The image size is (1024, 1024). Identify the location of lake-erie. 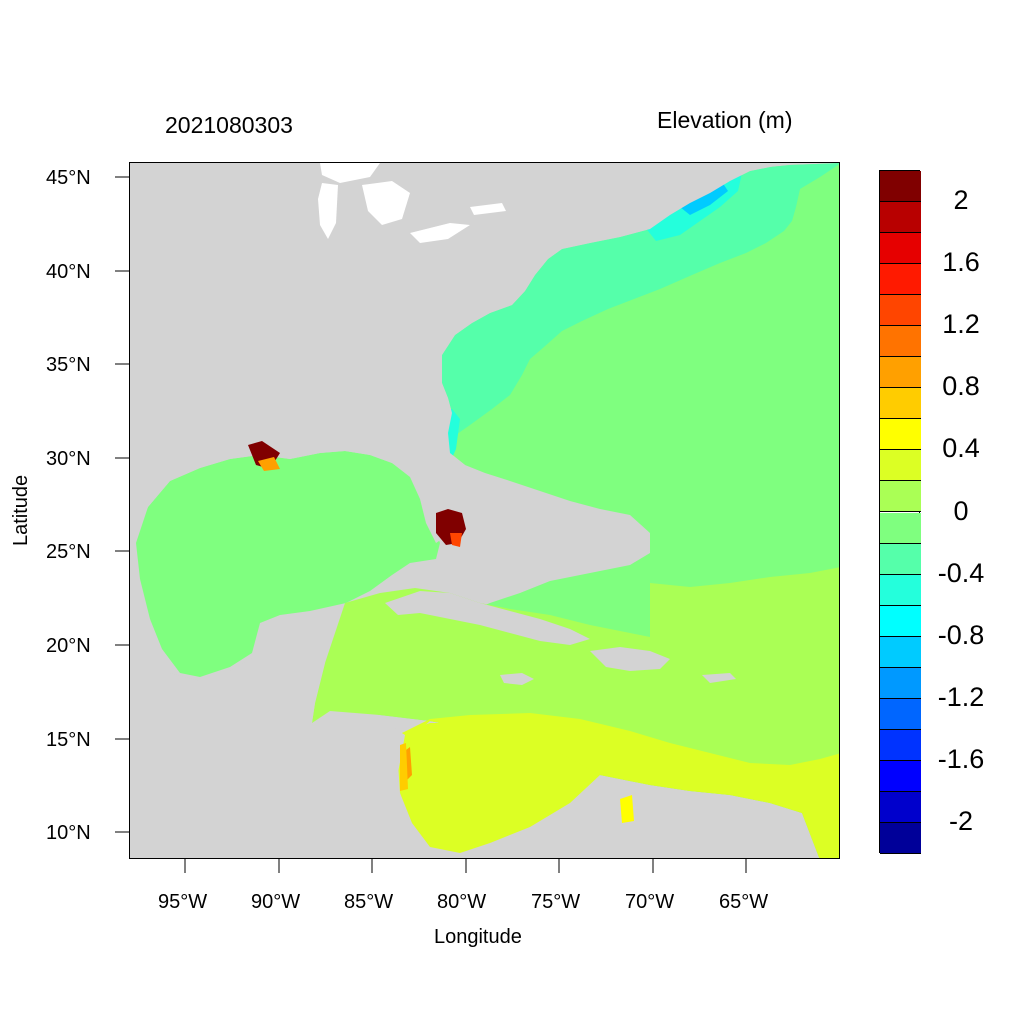
(440, 233).